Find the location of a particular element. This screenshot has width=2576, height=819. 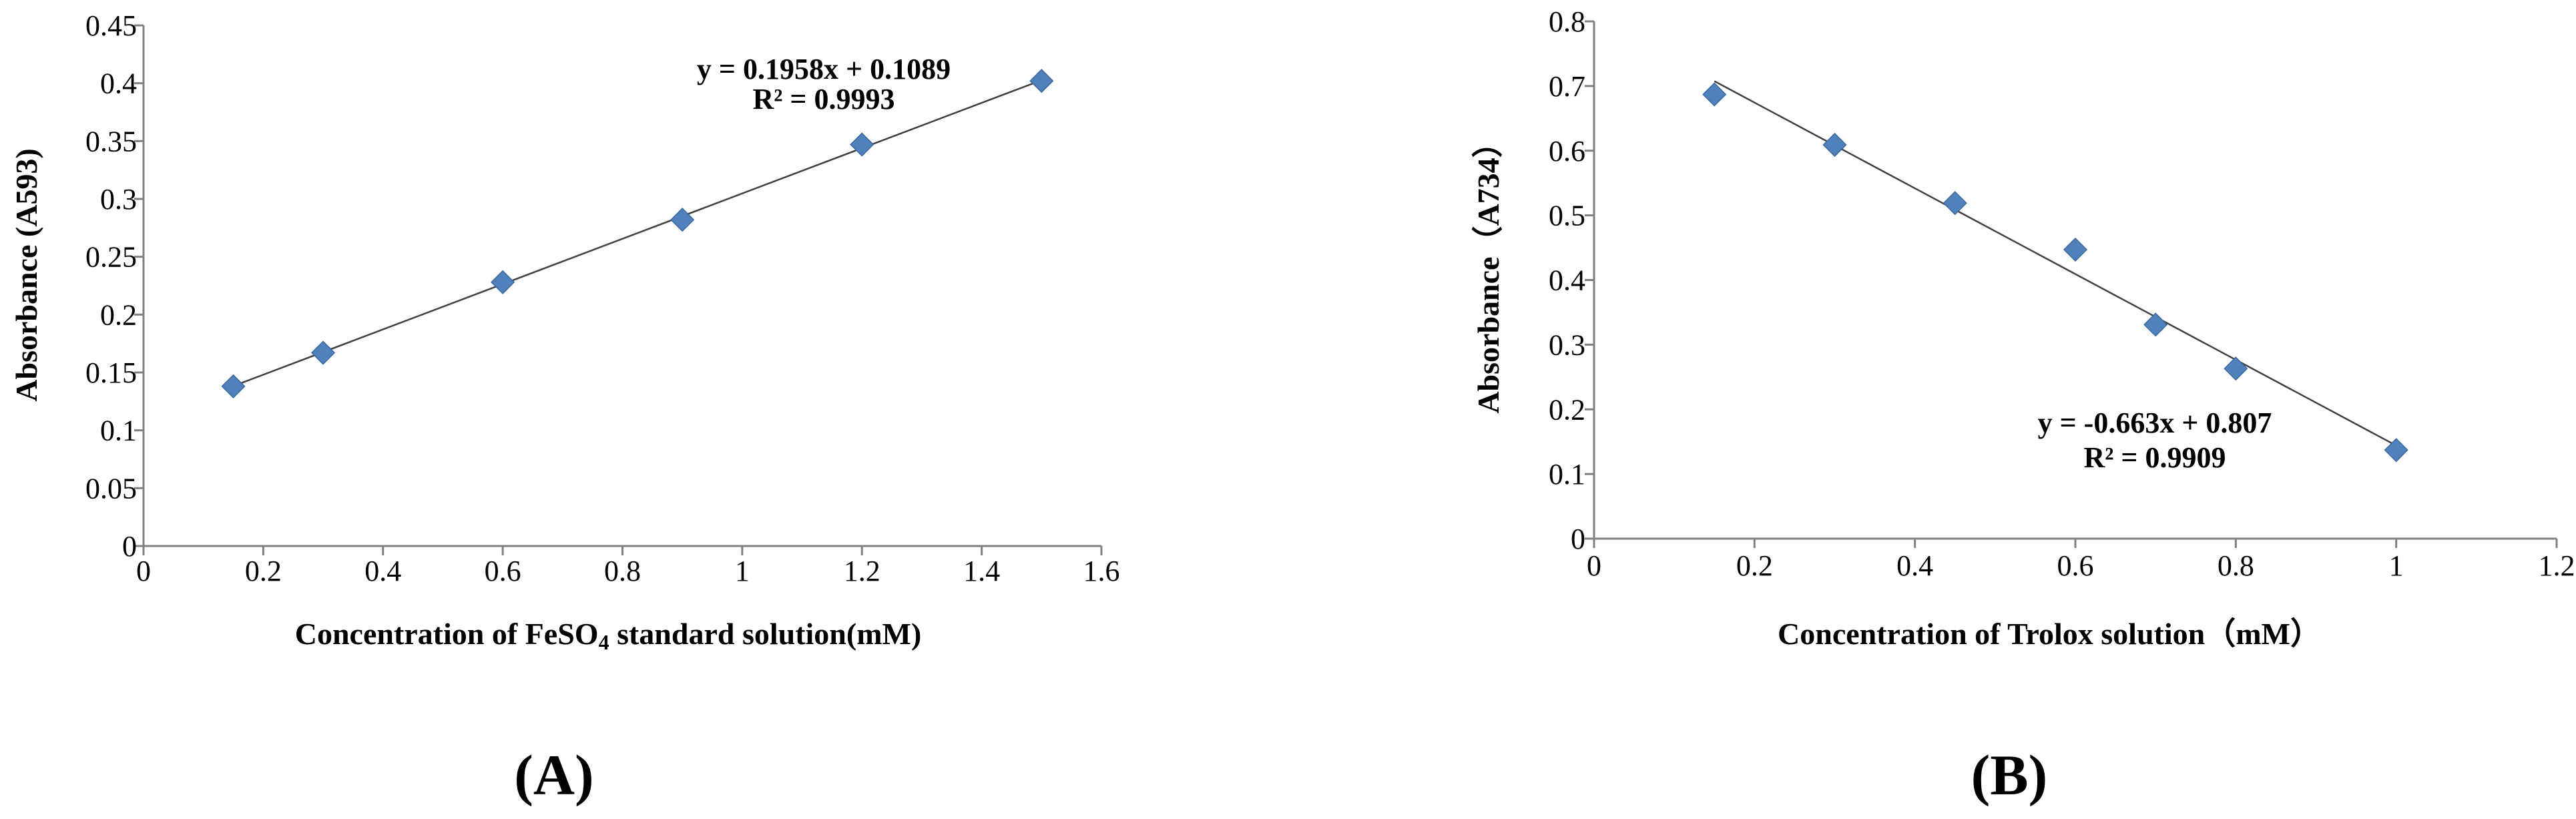

x-tick-label-a: 0.2 is located at coordinates (263, 571).